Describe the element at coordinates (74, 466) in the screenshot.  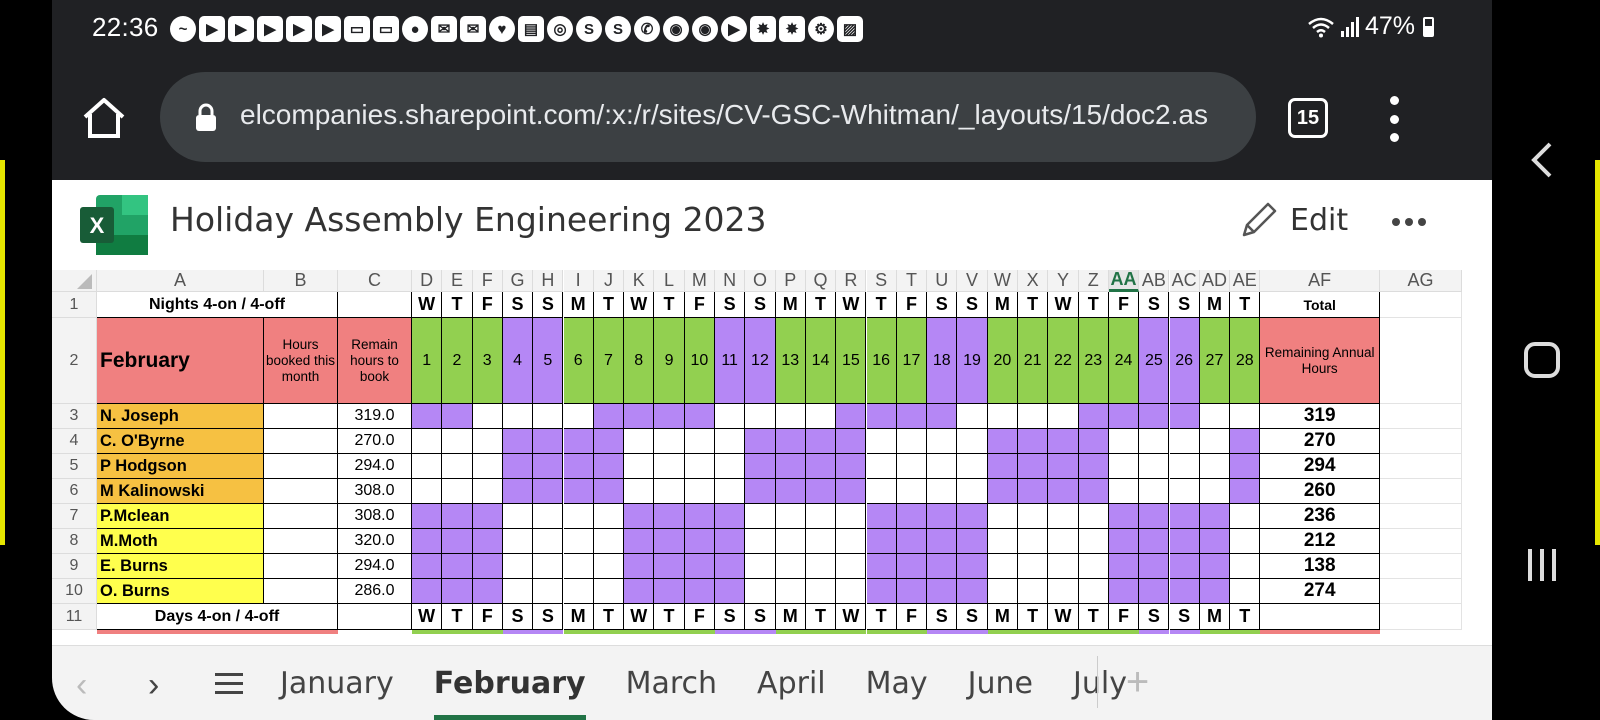
I see `row-header-5: 5` at that location.